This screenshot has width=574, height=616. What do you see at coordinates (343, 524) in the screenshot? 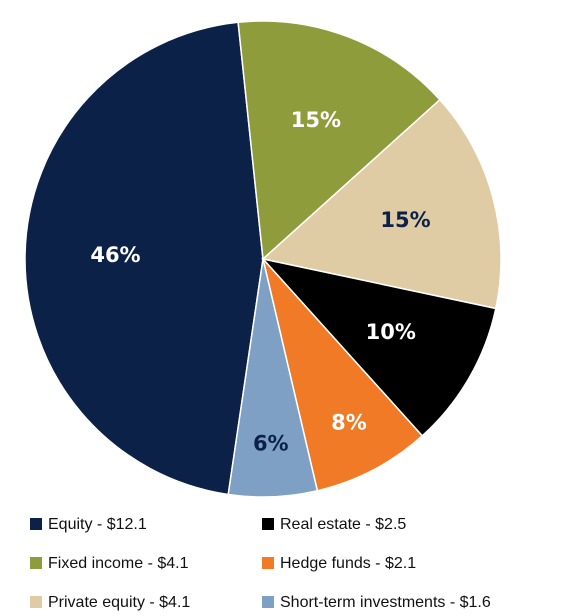
I see `legend-label: Real estate - $2.5` at bounding box center [343, 524].